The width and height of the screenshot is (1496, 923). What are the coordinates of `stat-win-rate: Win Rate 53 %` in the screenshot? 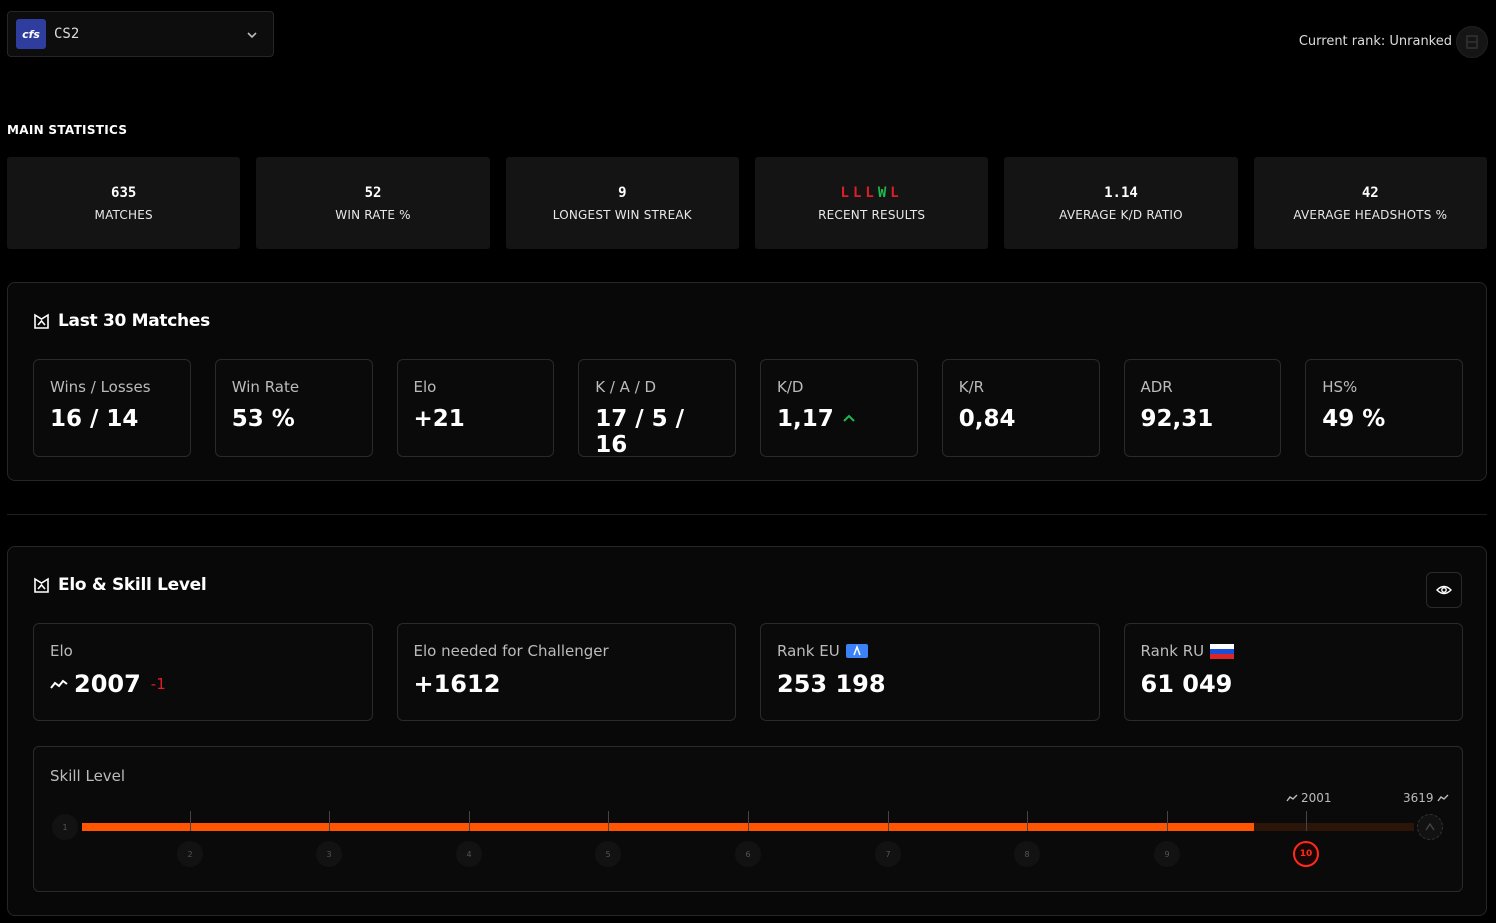 It's located at (293, 408).